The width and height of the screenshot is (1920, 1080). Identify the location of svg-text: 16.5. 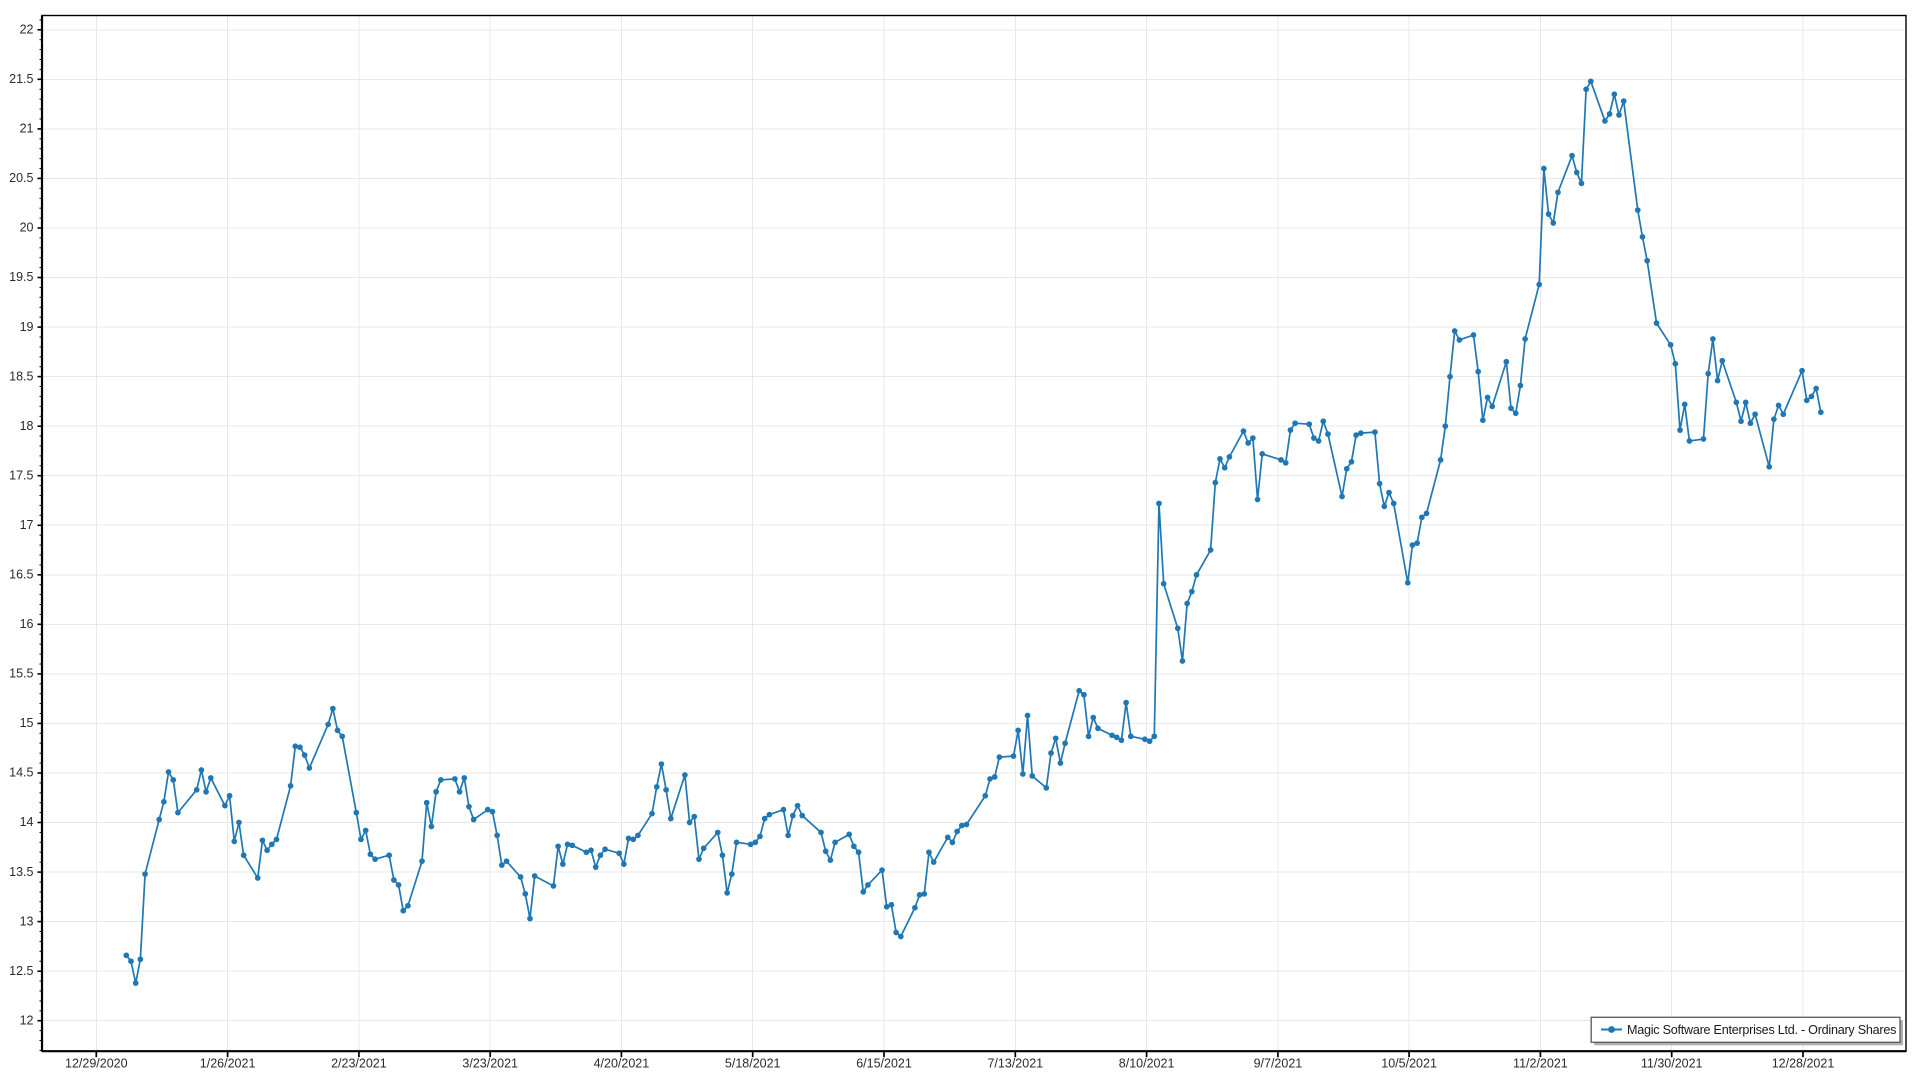
(21, 575).